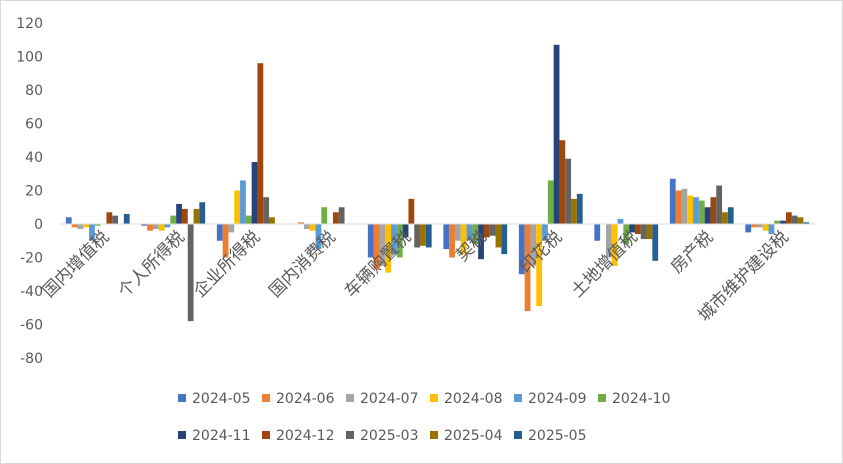 Image resolution: width=843 pixels, height=464 pixels. Describe the element at coordinates (34, 192) in the screenshot. I see `y-tick-label: 20` at that location.